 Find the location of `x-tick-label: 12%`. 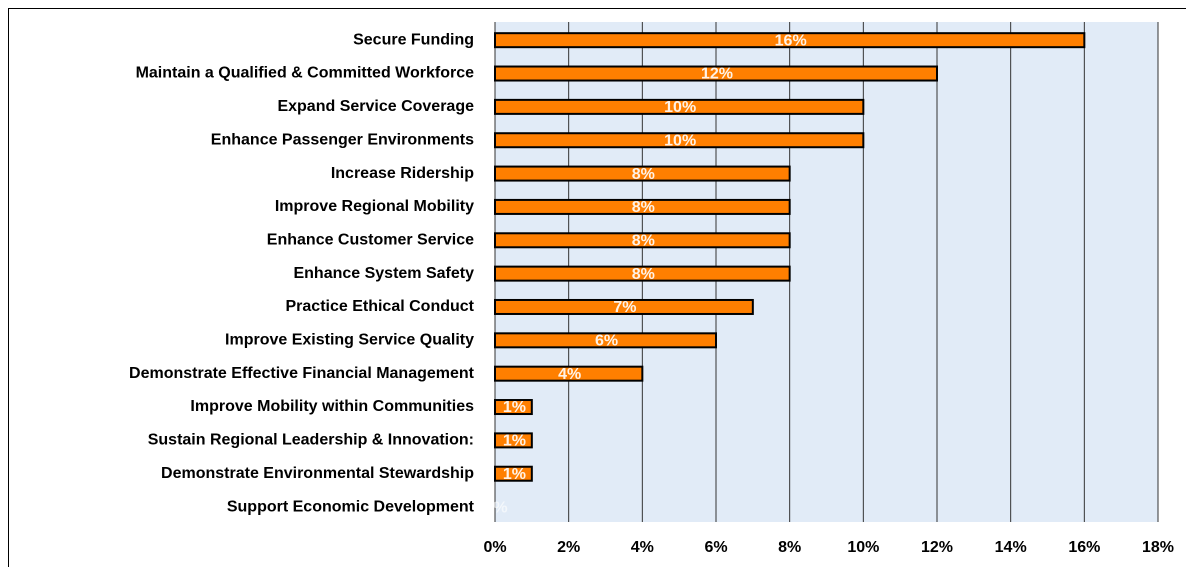

x-tick-label: 12% is located at coordinates (937, 547).